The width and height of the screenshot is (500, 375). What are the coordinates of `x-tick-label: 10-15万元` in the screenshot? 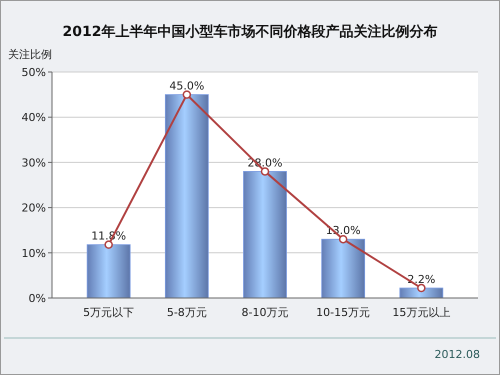 It's located at (343, 312).